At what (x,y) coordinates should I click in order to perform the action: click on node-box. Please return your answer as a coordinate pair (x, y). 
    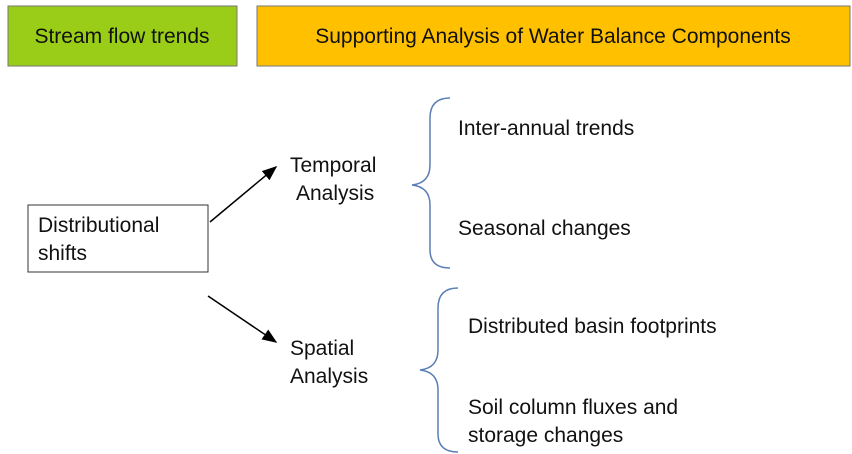
    Looking at the image, I should click on (118, 238).